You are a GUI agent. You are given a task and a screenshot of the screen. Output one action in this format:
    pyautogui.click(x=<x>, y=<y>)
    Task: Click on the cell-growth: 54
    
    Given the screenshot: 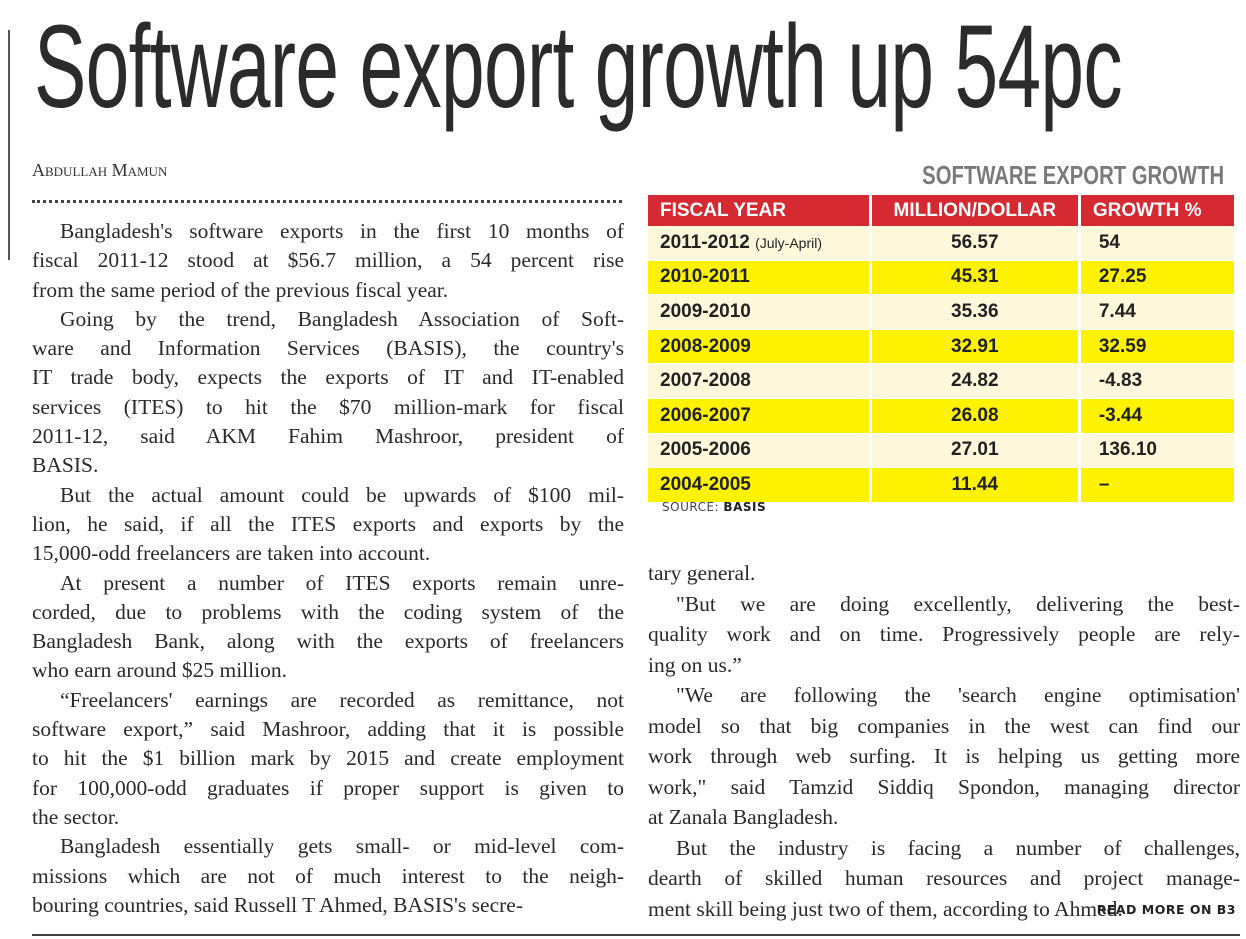 What is the action you would take?
    pyautogui.click(x=1157, y=243)
    